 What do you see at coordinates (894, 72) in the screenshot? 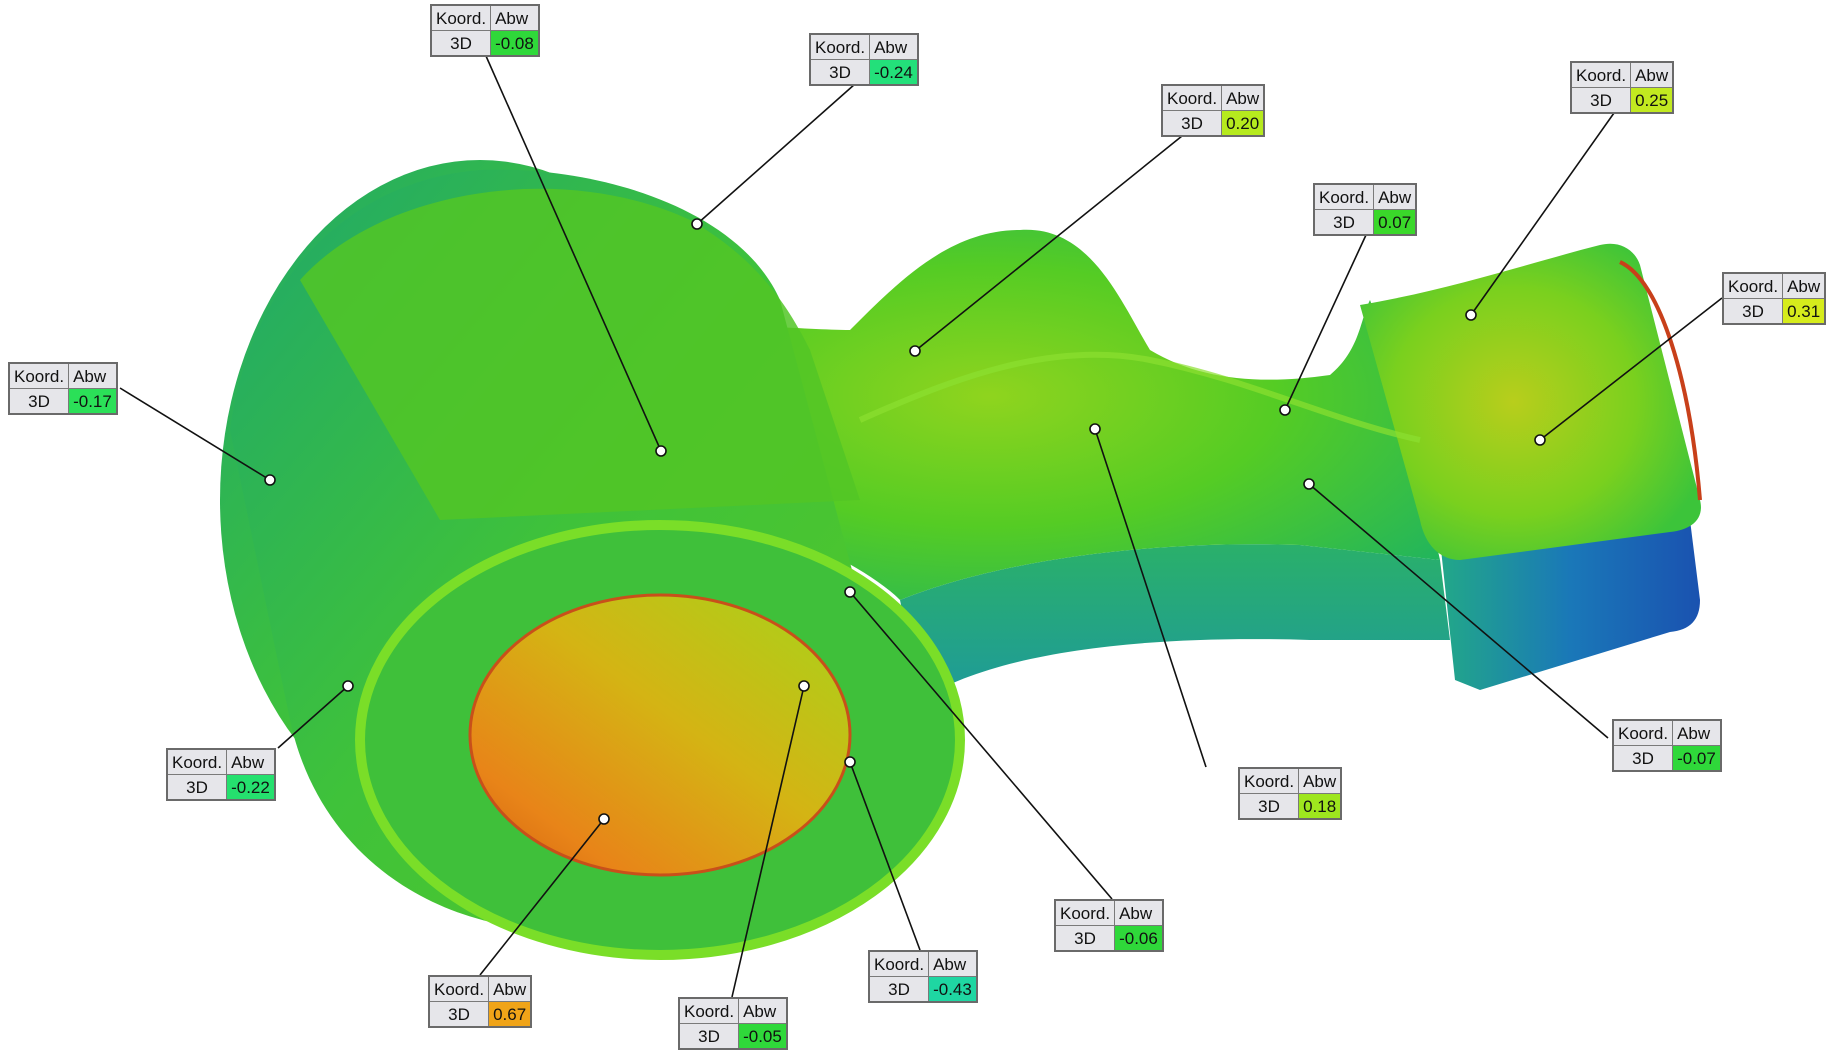
I see `deviation-value: -0.24` at bounding box center [894, 72].